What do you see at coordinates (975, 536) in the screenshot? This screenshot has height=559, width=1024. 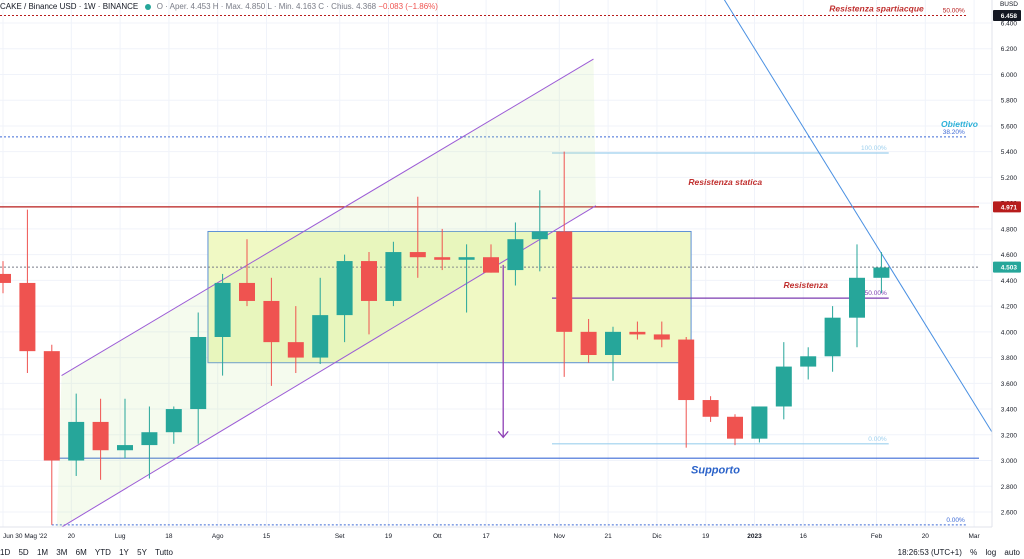 I see `x-tick-label: Mar` at bounding box center [975, 536].